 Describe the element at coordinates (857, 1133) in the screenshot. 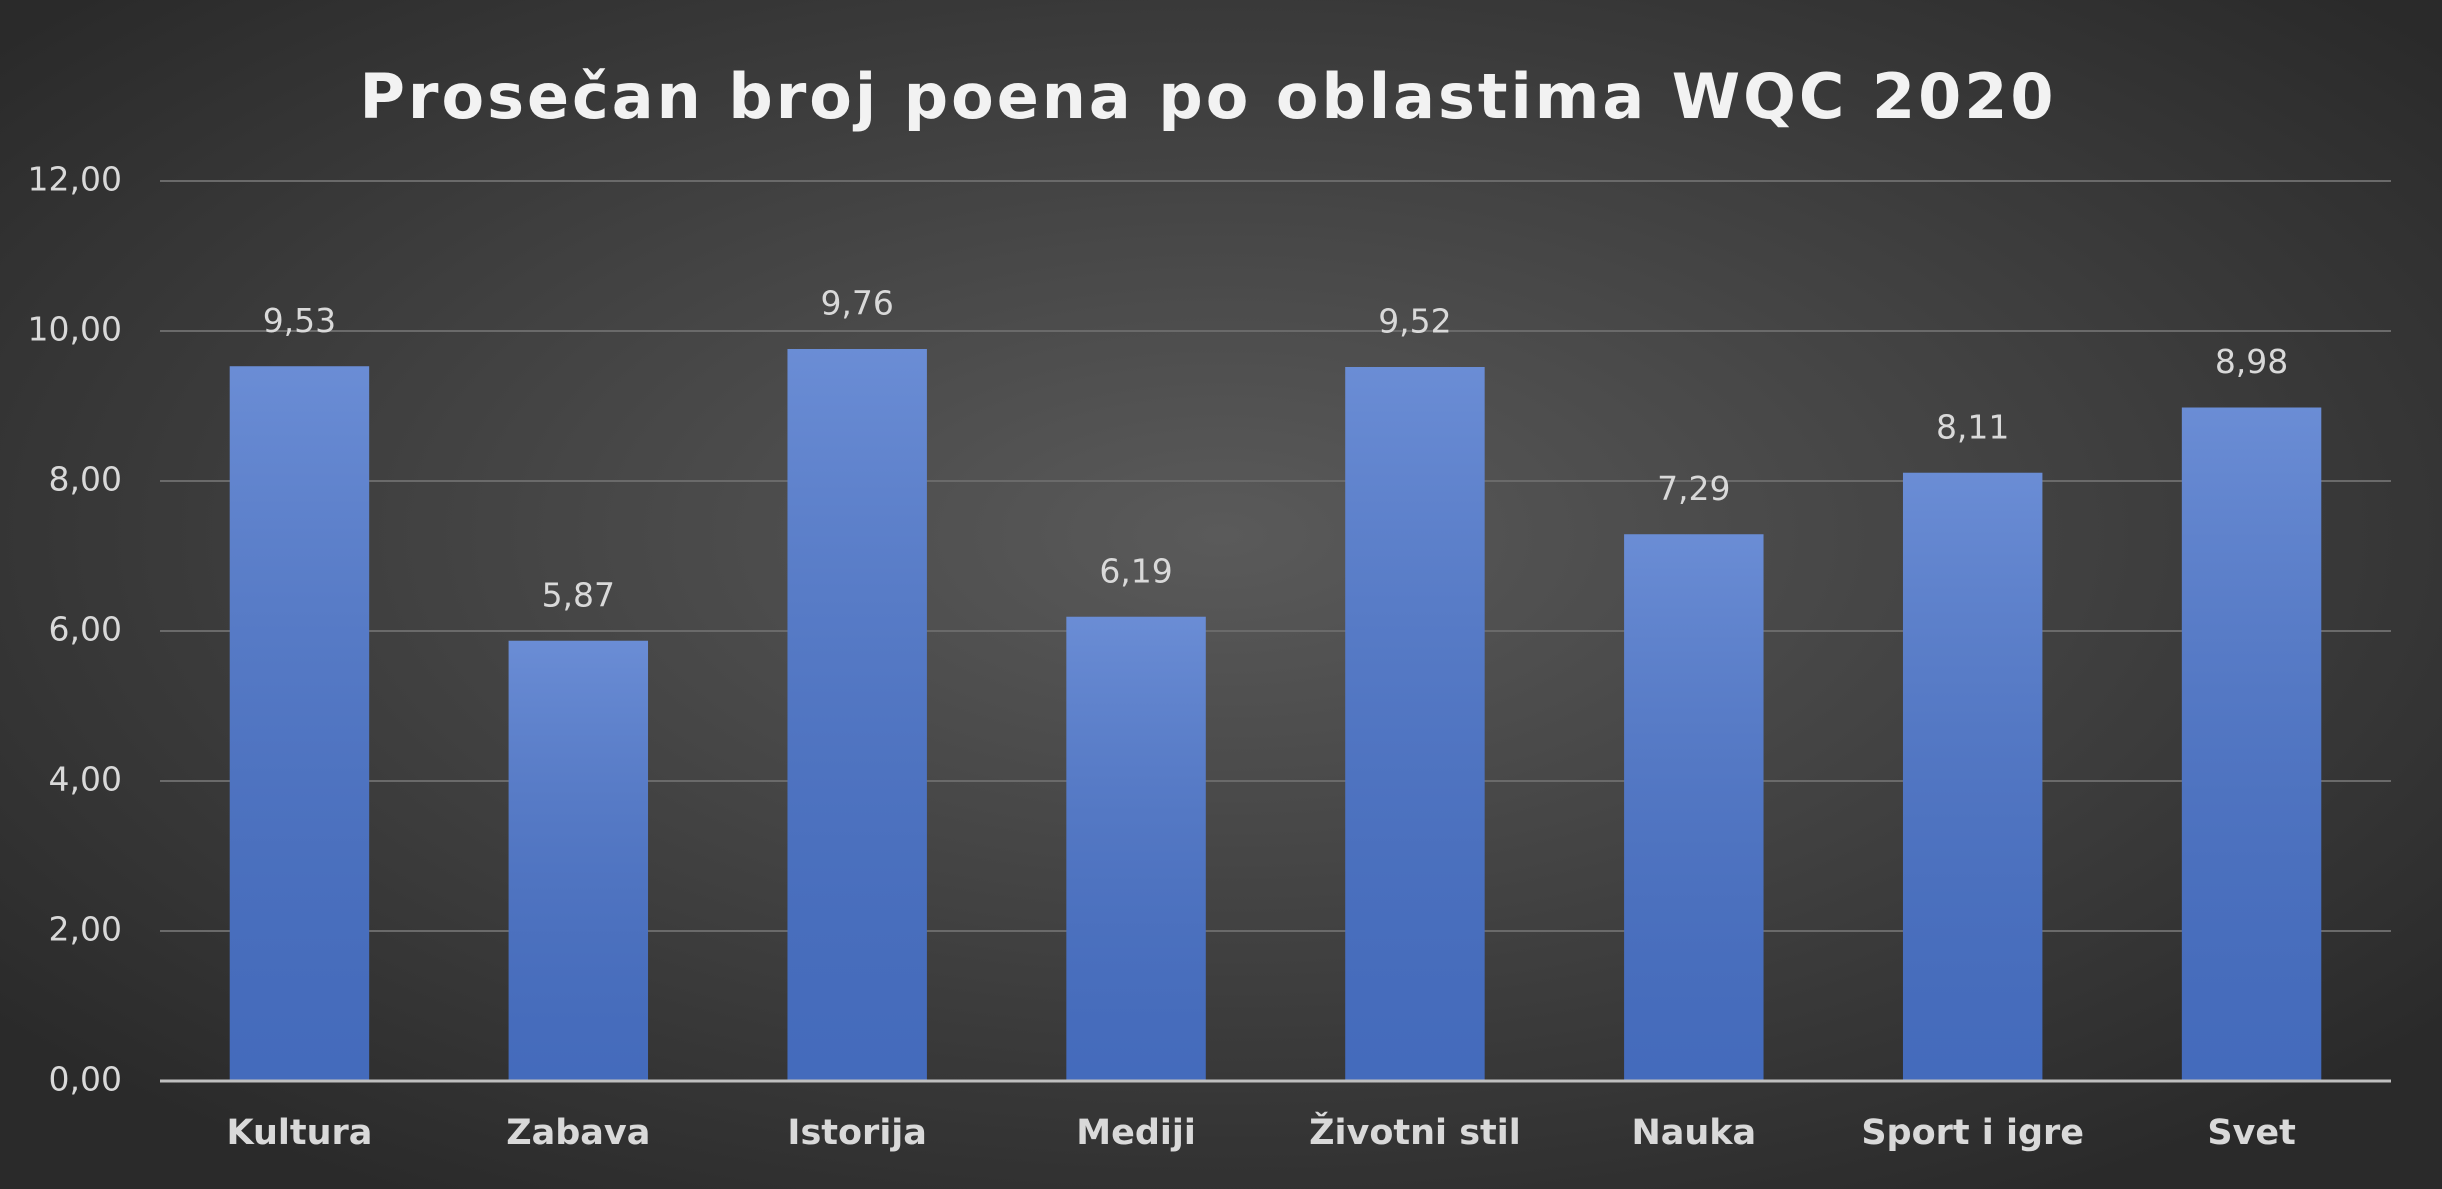

I see `x-tick-label: Istorija` at that location.